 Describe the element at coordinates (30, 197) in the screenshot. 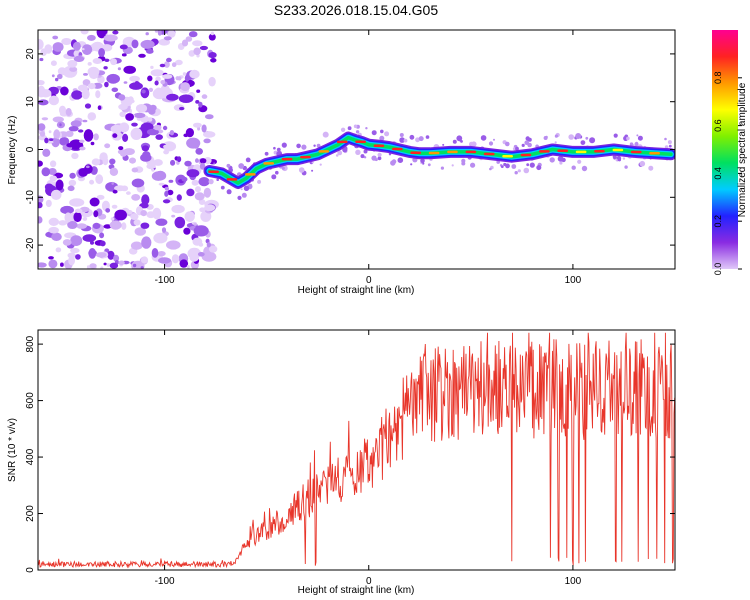

I see `y-tick-label: -10` at that location.